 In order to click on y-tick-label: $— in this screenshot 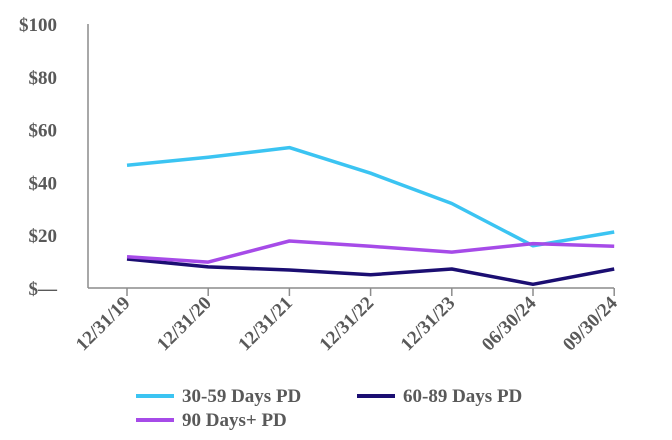, I will do `click(44, 289)`.